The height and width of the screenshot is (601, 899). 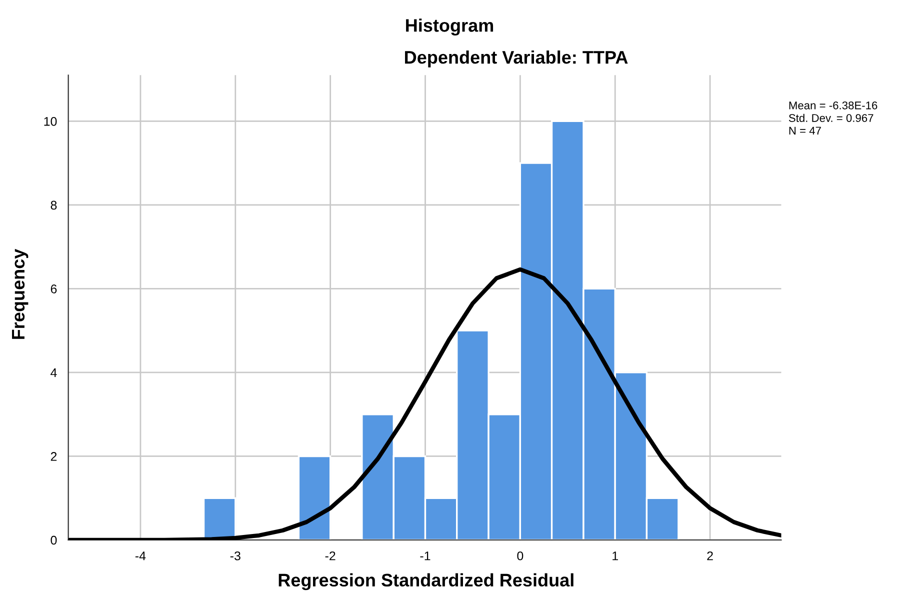 I want to click on text: Std. Dev. = 0.967, so click(x=831, y=118).